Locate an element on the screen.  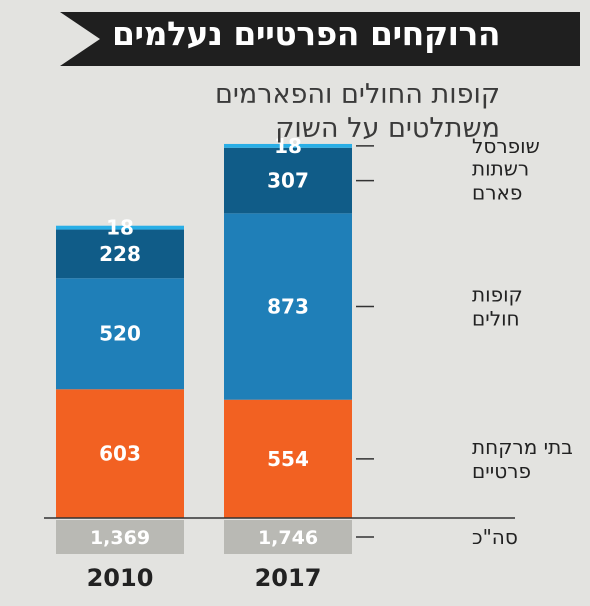
totals-group: 1,369 1,746 is located at coordinates (204, 537).